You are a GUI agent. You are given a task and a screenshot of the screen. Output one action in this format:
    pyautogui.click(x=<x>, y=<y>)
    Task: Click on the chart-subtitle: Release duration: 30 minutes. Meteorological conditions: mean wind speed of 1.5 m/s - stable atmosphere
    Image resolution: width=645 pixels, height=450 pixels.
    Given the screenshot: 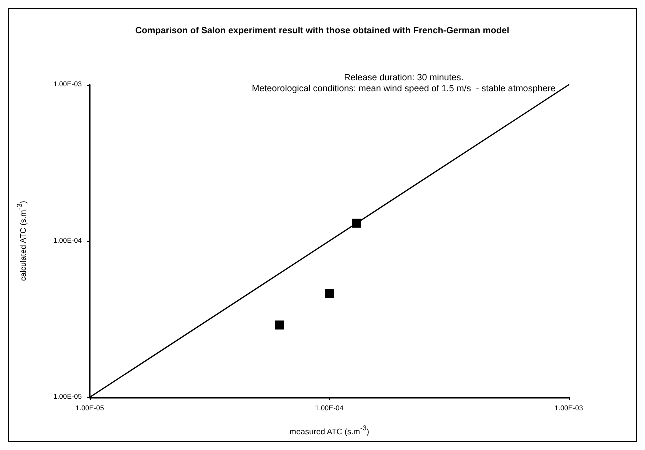 What is the action you would take?
    pyautogui.click(x=404, y=83)
    